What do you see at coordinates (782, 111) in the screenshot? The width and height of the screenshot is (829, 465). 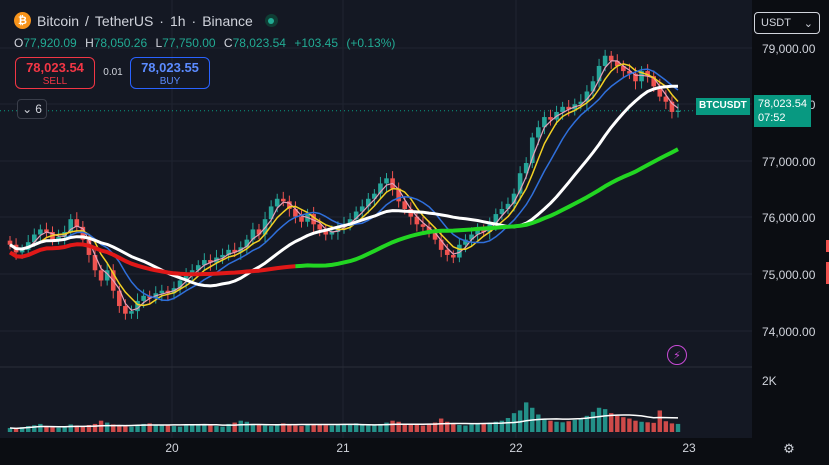 I see `current-price-tag: 78,023.54 07:52` at bounding box center [782, 111].